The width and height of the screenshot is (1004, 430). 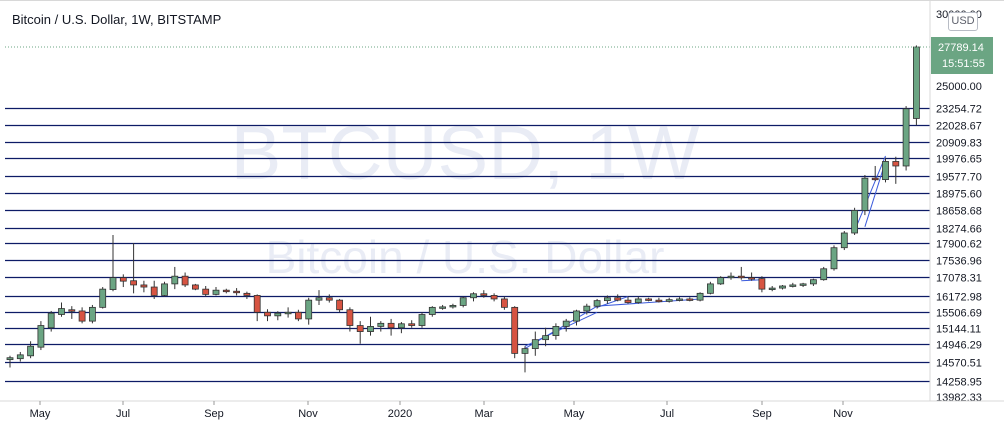 I want to click on time-axis: May Jul Sep Nov 2020 Mar May Jul Sep Nov, so click(x=502, y=415).